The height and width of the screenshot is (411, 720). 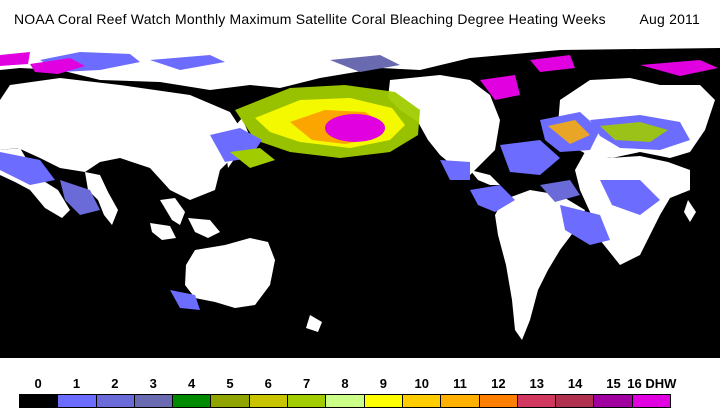 I want to click on legend-label: 15, so click(x=613, y=383).